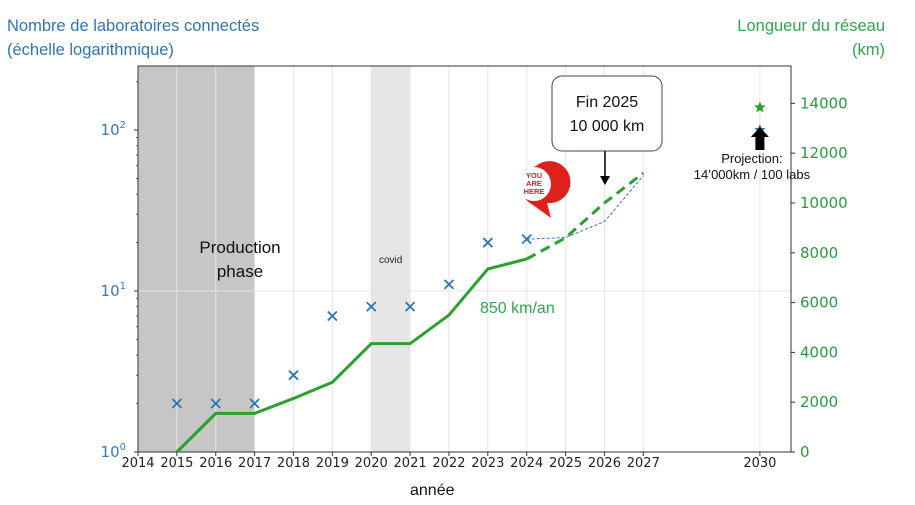 The image size is (915, 505). Describe the element at coordinates (254, 463) in the screenshot. I see `x-tick-label: 2017` at that location.